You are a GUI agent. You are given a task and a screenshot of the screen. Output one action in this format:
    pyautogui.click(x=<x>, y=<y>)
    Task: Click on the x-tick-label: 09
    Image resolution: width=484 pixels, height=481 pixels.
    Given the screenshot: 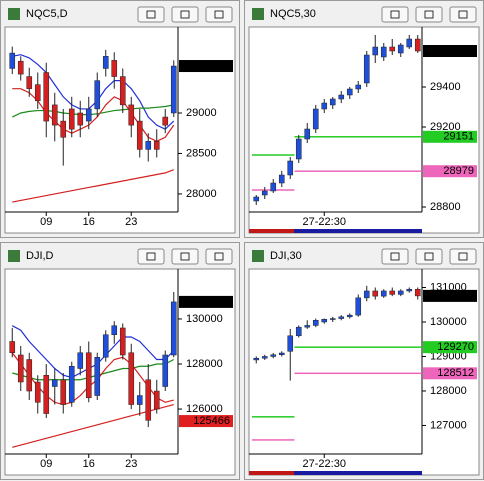 What is the action you would take?
    pyautogui.click(x=46, y=222)
    